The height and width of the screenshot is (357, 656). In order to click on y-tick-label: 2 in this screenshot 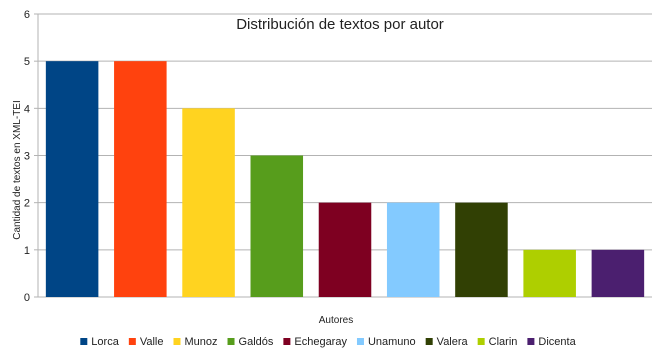, I will do `click(27, 204)`.